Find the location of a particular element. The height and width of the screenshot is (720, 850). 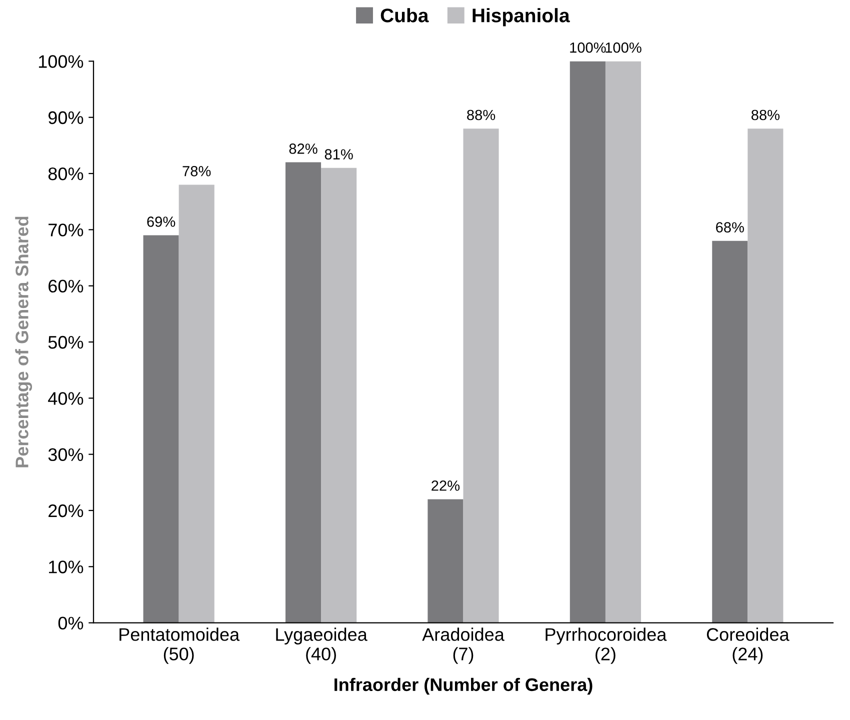

data-label: 22% is located at coordinates (446, 485).